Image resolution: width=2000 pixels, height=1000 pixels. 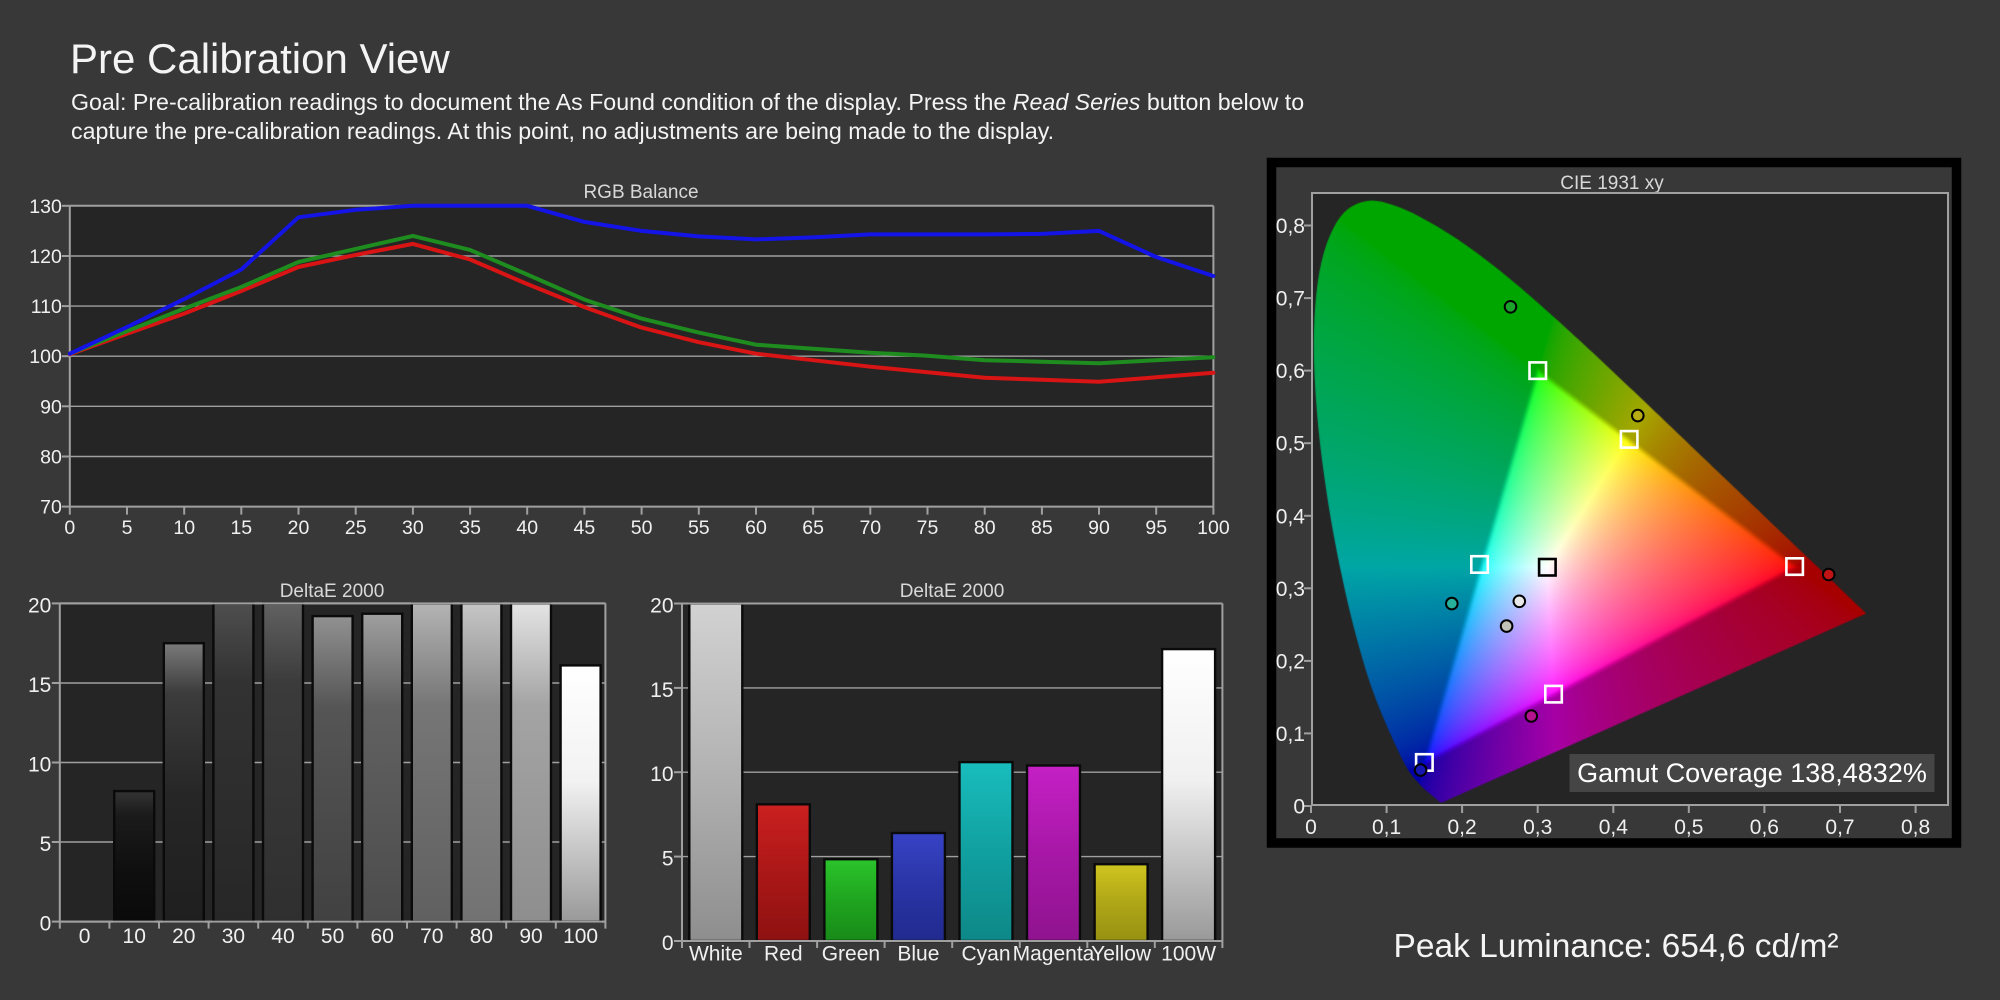 What do you see at coordinates (918, 954) in the screenshot?
I see `svg-text: Blue` at bounding box center [918, 954].